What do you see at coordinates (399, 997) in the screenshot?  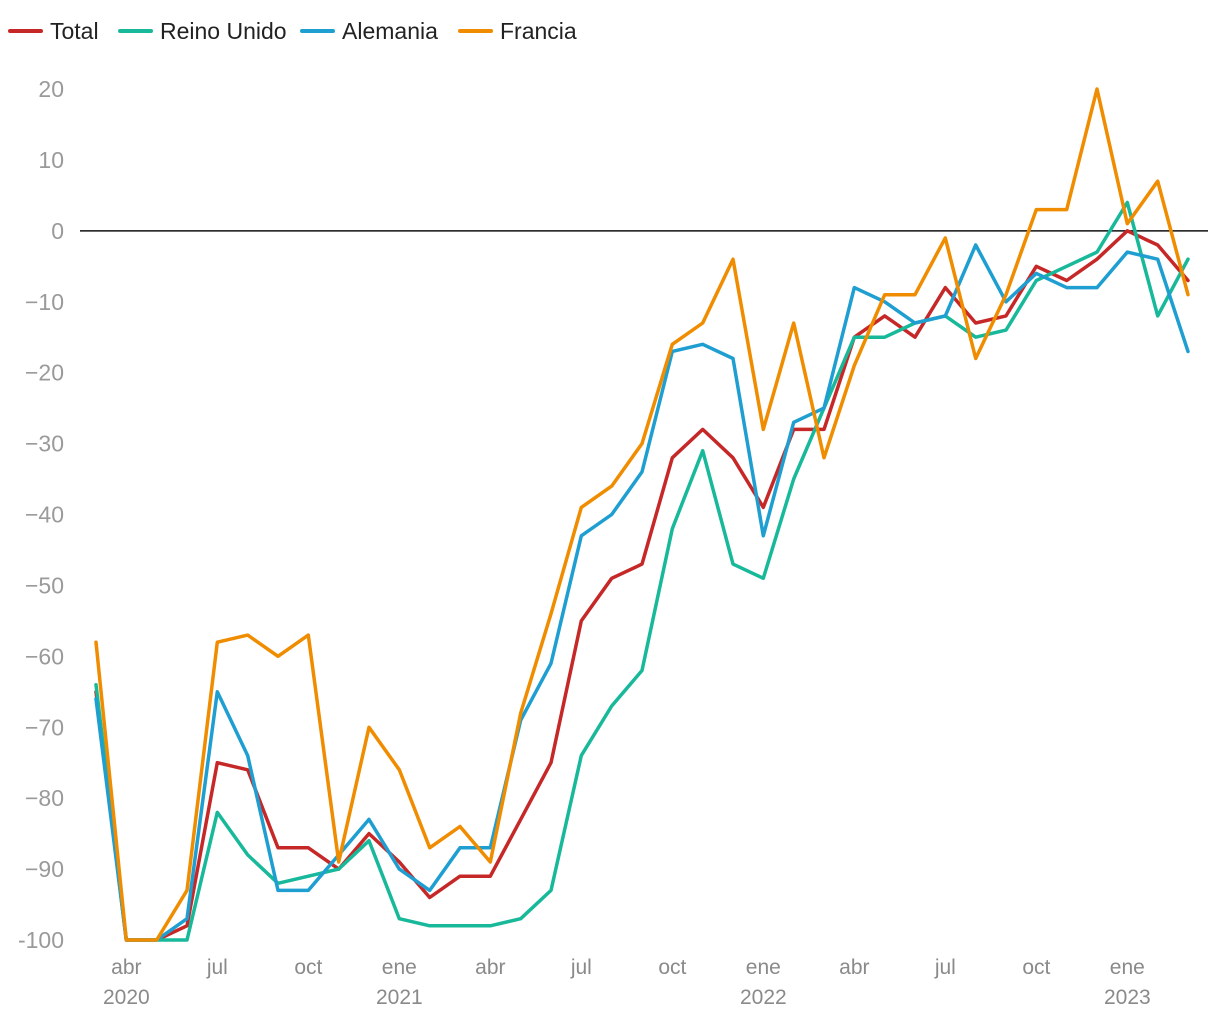 I see `x-tick-year-label: 2021` at bounding box center [399, 997].